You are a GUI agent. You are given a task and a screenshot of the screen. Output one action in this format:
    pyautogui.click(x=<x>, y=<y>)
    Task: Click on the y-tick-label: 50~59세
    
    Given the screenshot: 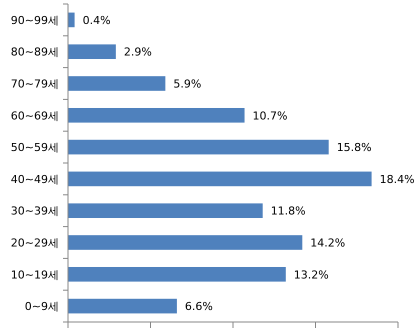 What is the action you would take?
    pyautogui.click(x=34, y=147)
    